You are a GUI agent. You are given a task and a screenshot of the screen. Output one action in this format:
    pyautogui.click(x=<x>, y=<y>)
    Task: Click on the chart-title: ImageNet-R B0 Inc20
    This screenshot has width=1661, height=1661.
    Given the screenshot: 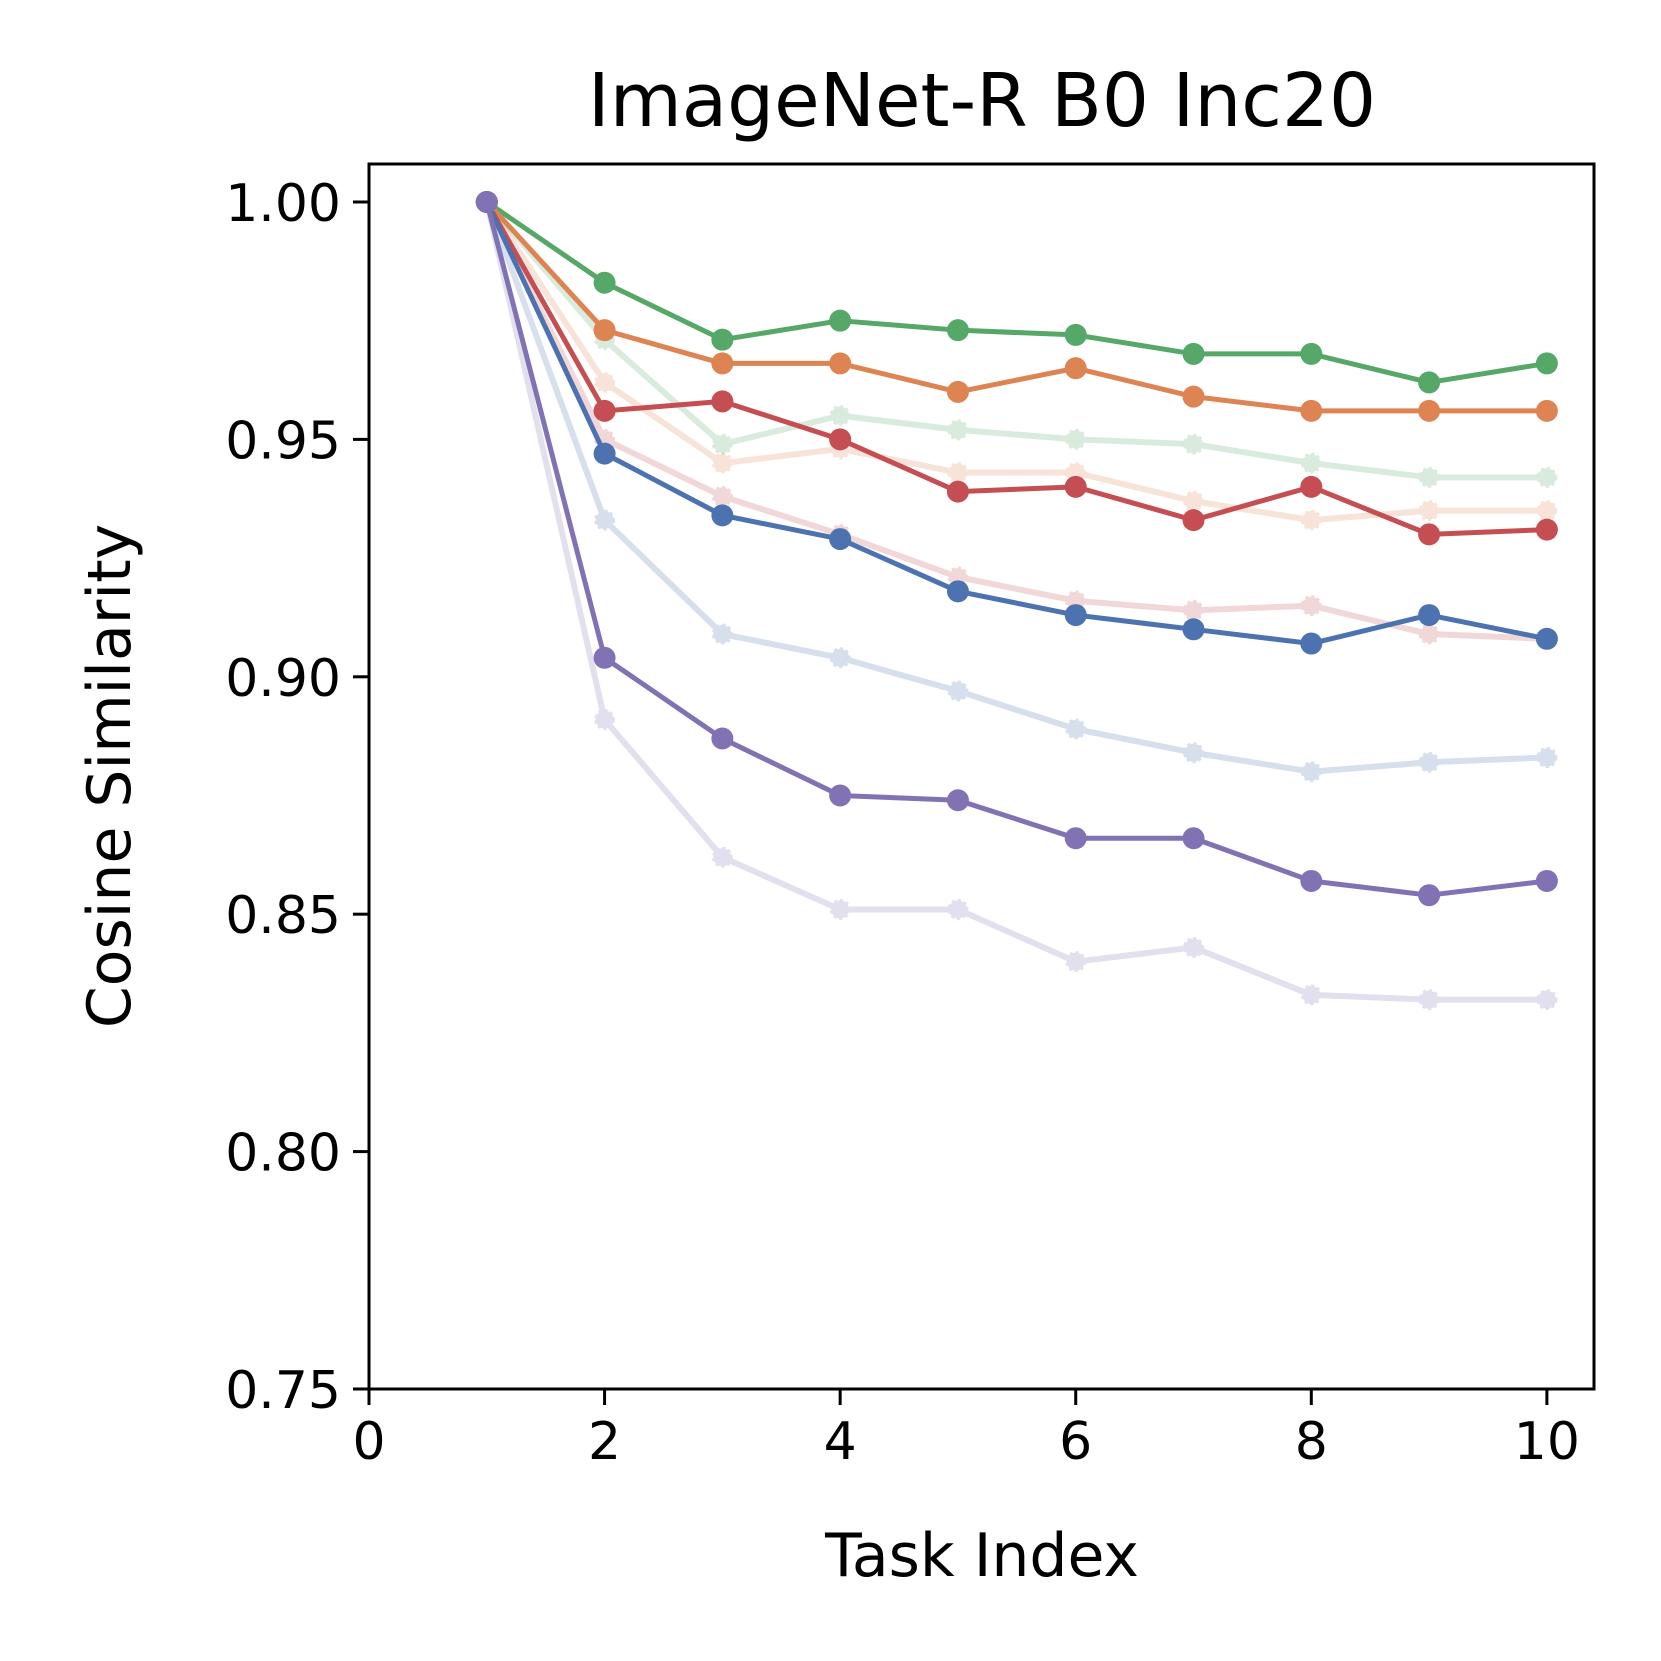 What is the action you would take?
    pyautogui.click(x=982, y=101)
    